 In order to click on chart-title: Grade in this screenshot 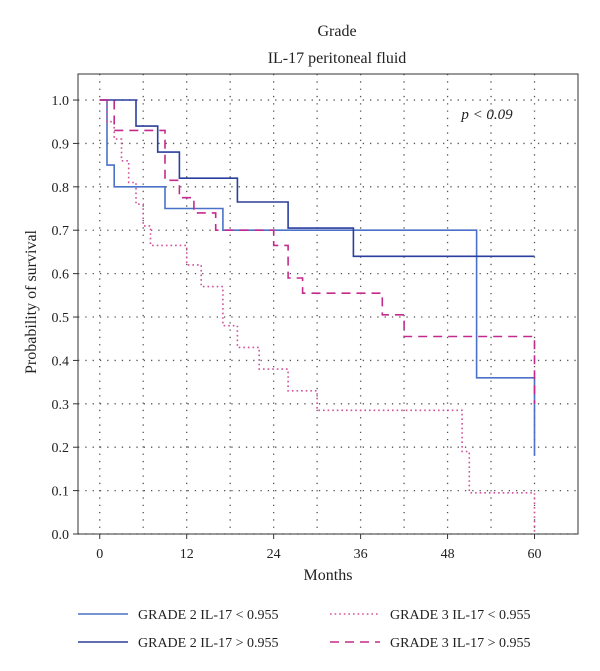, I will do `click(336, 31)`.